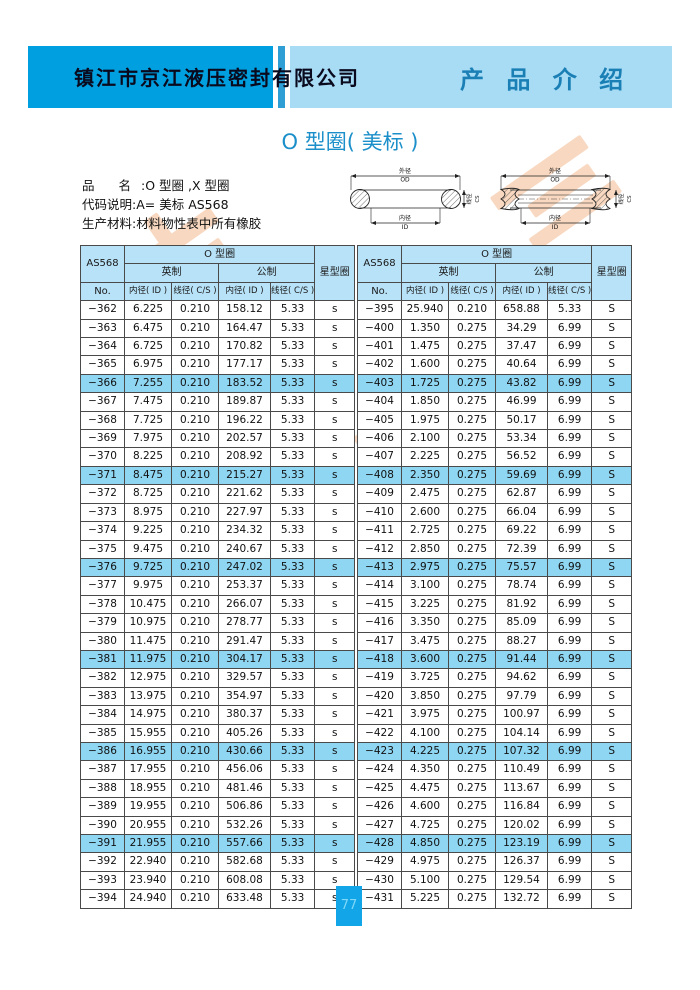  I want to click on cell-metric-id: 100.97, so click(521, 715).